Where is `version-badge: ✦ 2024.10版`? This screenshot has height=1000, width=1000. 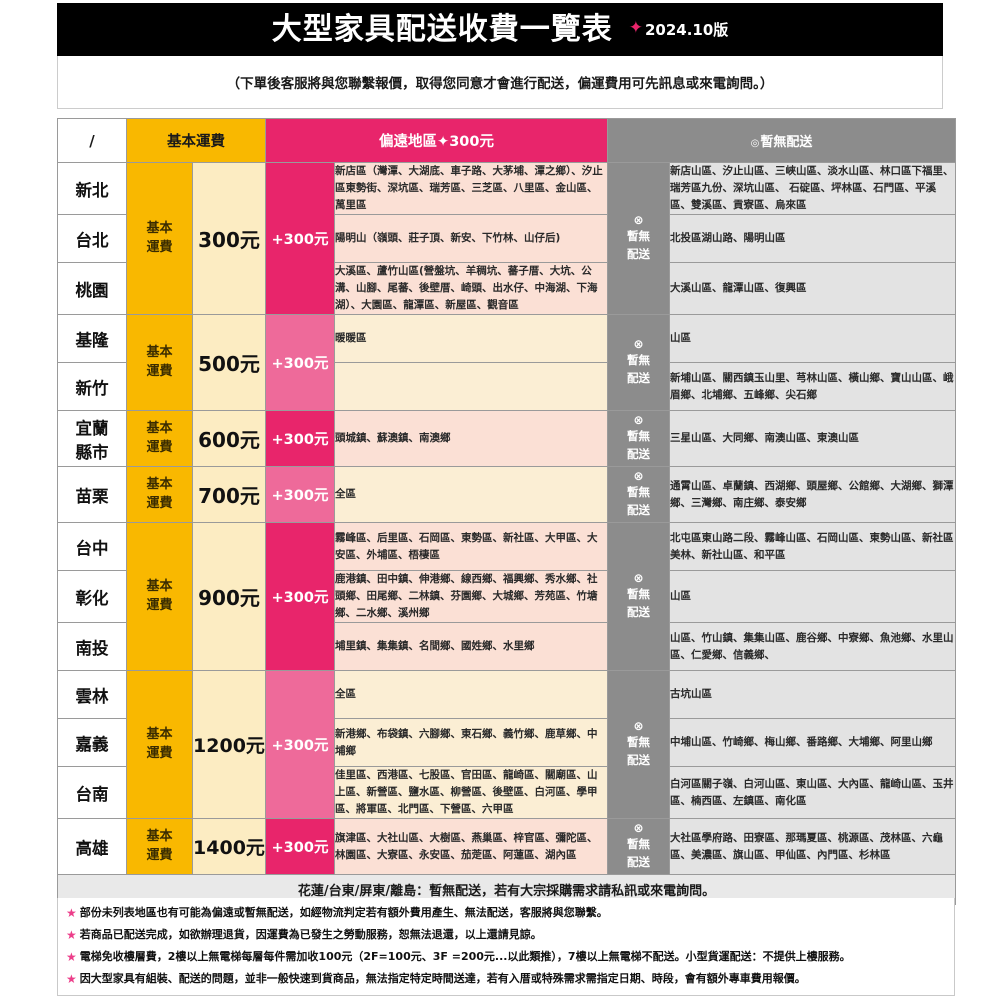 version-badge: ✦ 2024.10版 is located at coordinates (679, 29).